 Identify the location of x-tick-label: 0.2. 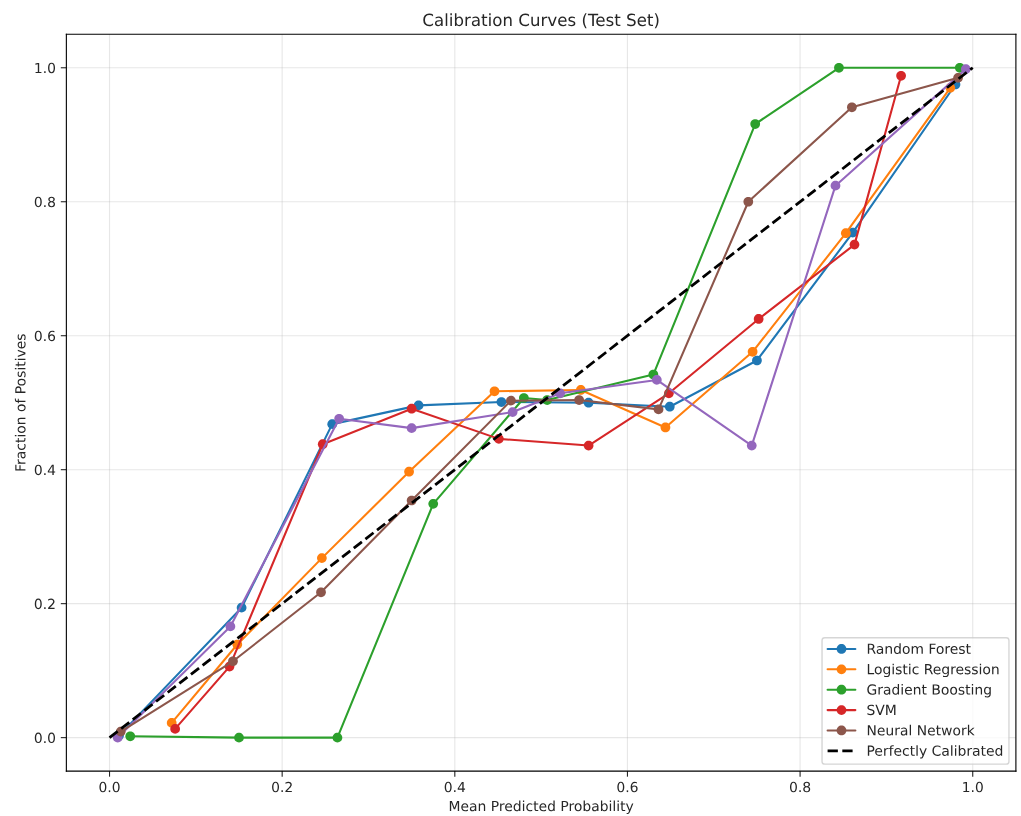
(282, 787).